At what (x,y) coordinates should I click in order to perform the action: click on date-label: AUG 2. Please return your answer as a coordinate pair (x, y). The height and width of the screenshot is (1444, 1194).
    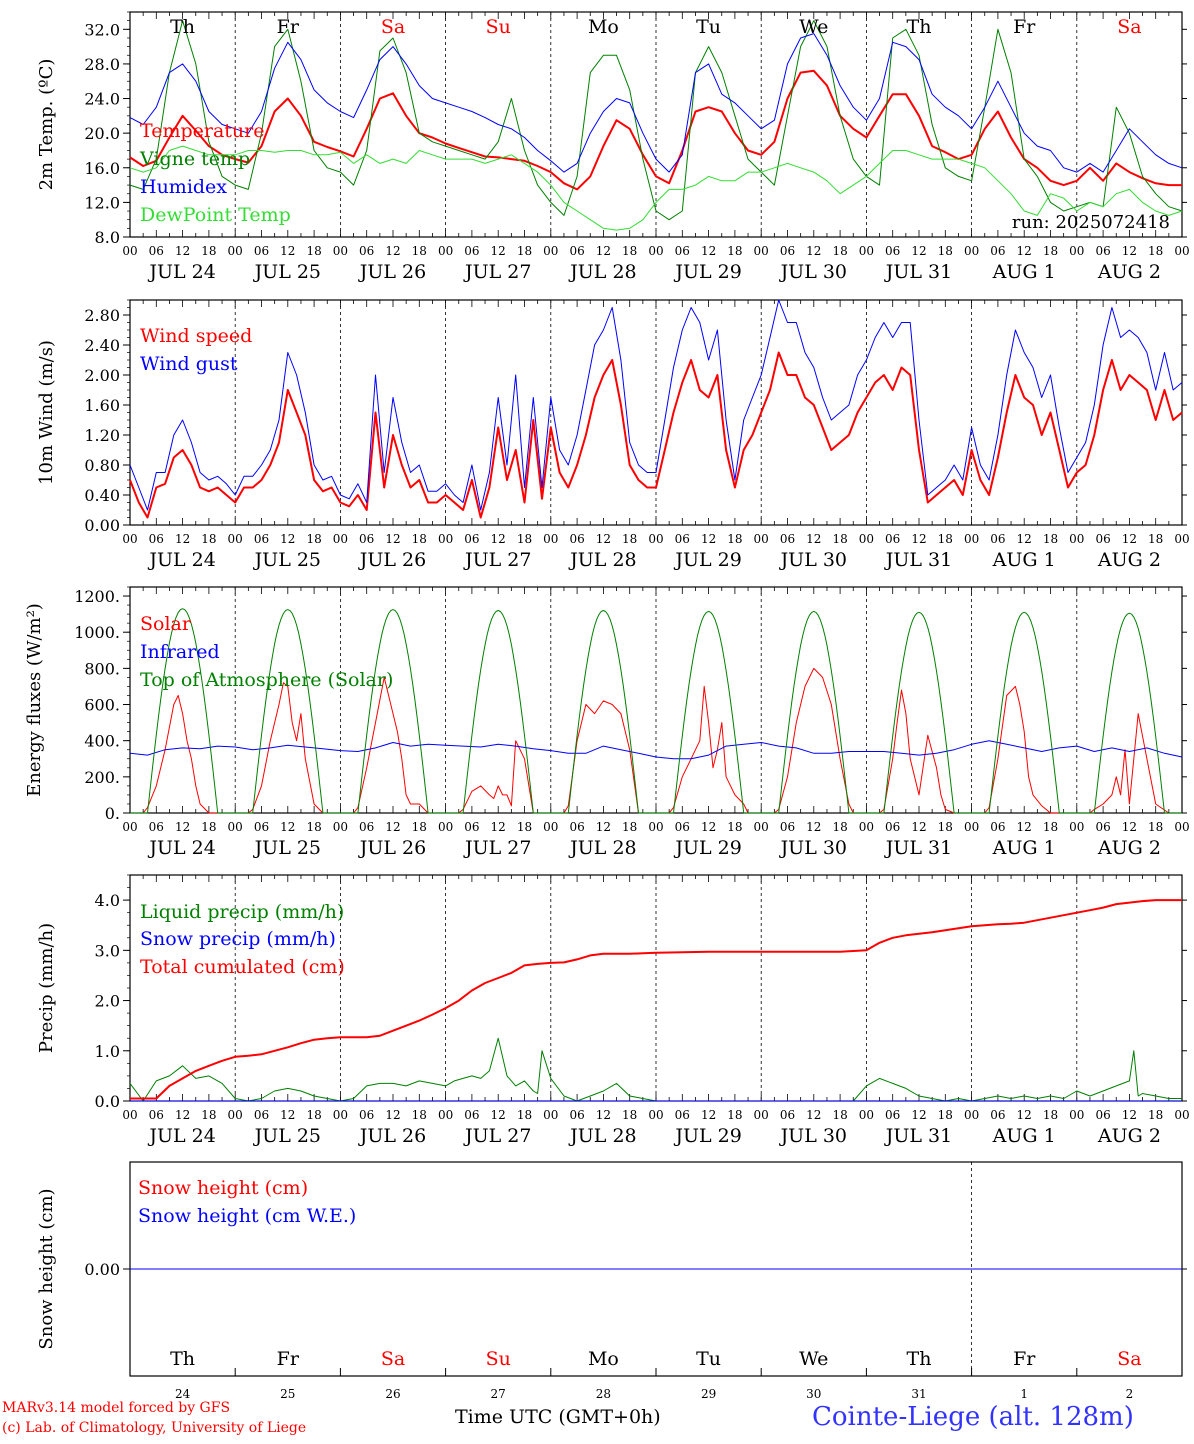
    Looking at the image, I should click on (1129, 1136).